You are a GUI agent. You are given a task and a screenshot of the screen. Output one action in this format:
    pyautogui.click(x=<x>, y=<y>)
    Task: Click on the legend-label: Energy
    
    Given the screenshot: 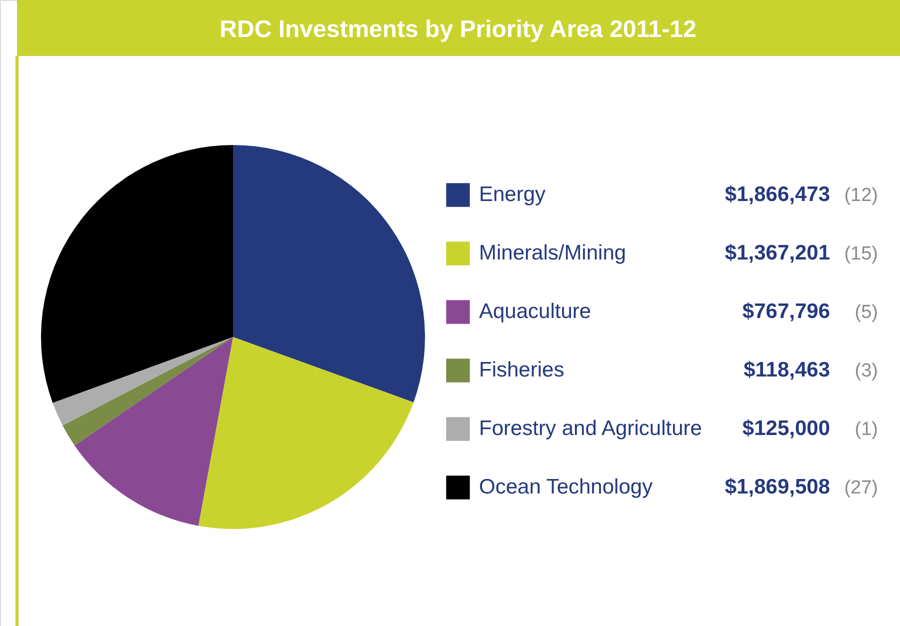 What is the action you would take?
    pyautogui.click(x=512, y=194)
    